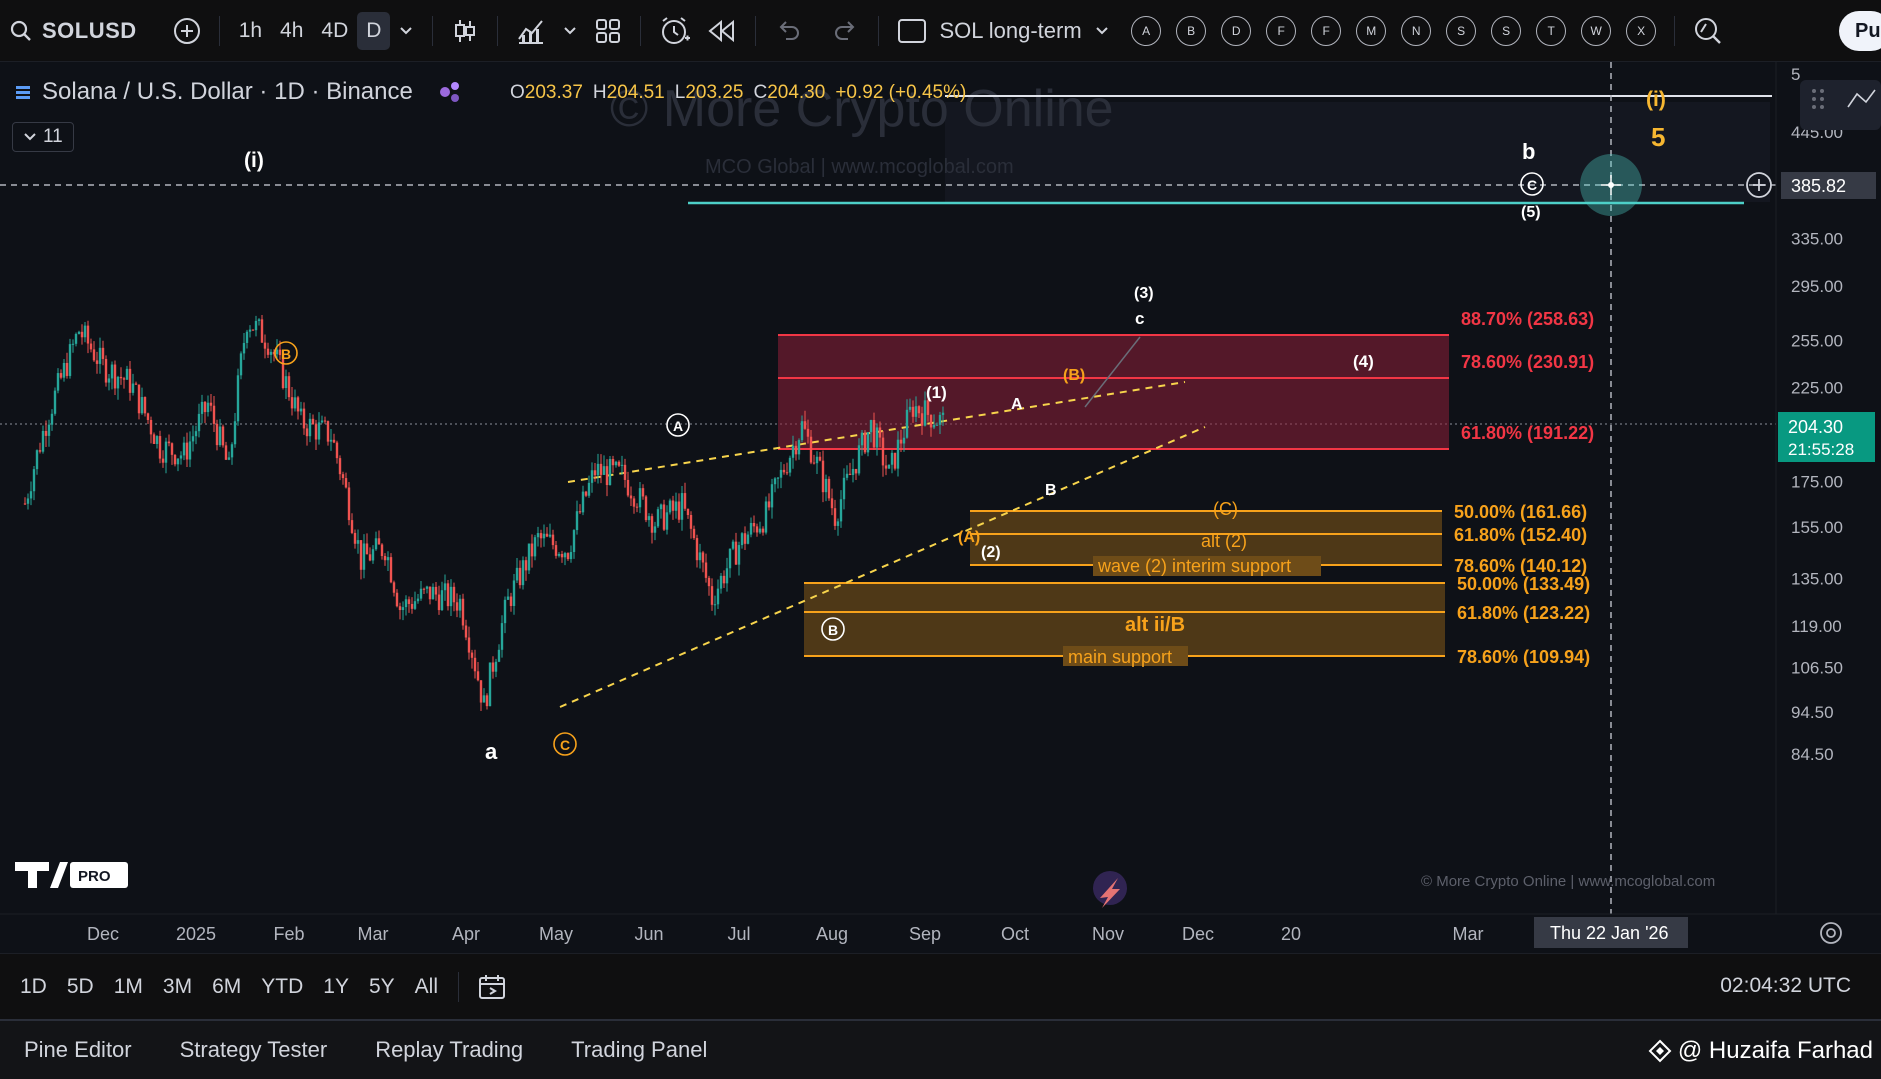  I want to click on indicators-button, so click(531, 31).